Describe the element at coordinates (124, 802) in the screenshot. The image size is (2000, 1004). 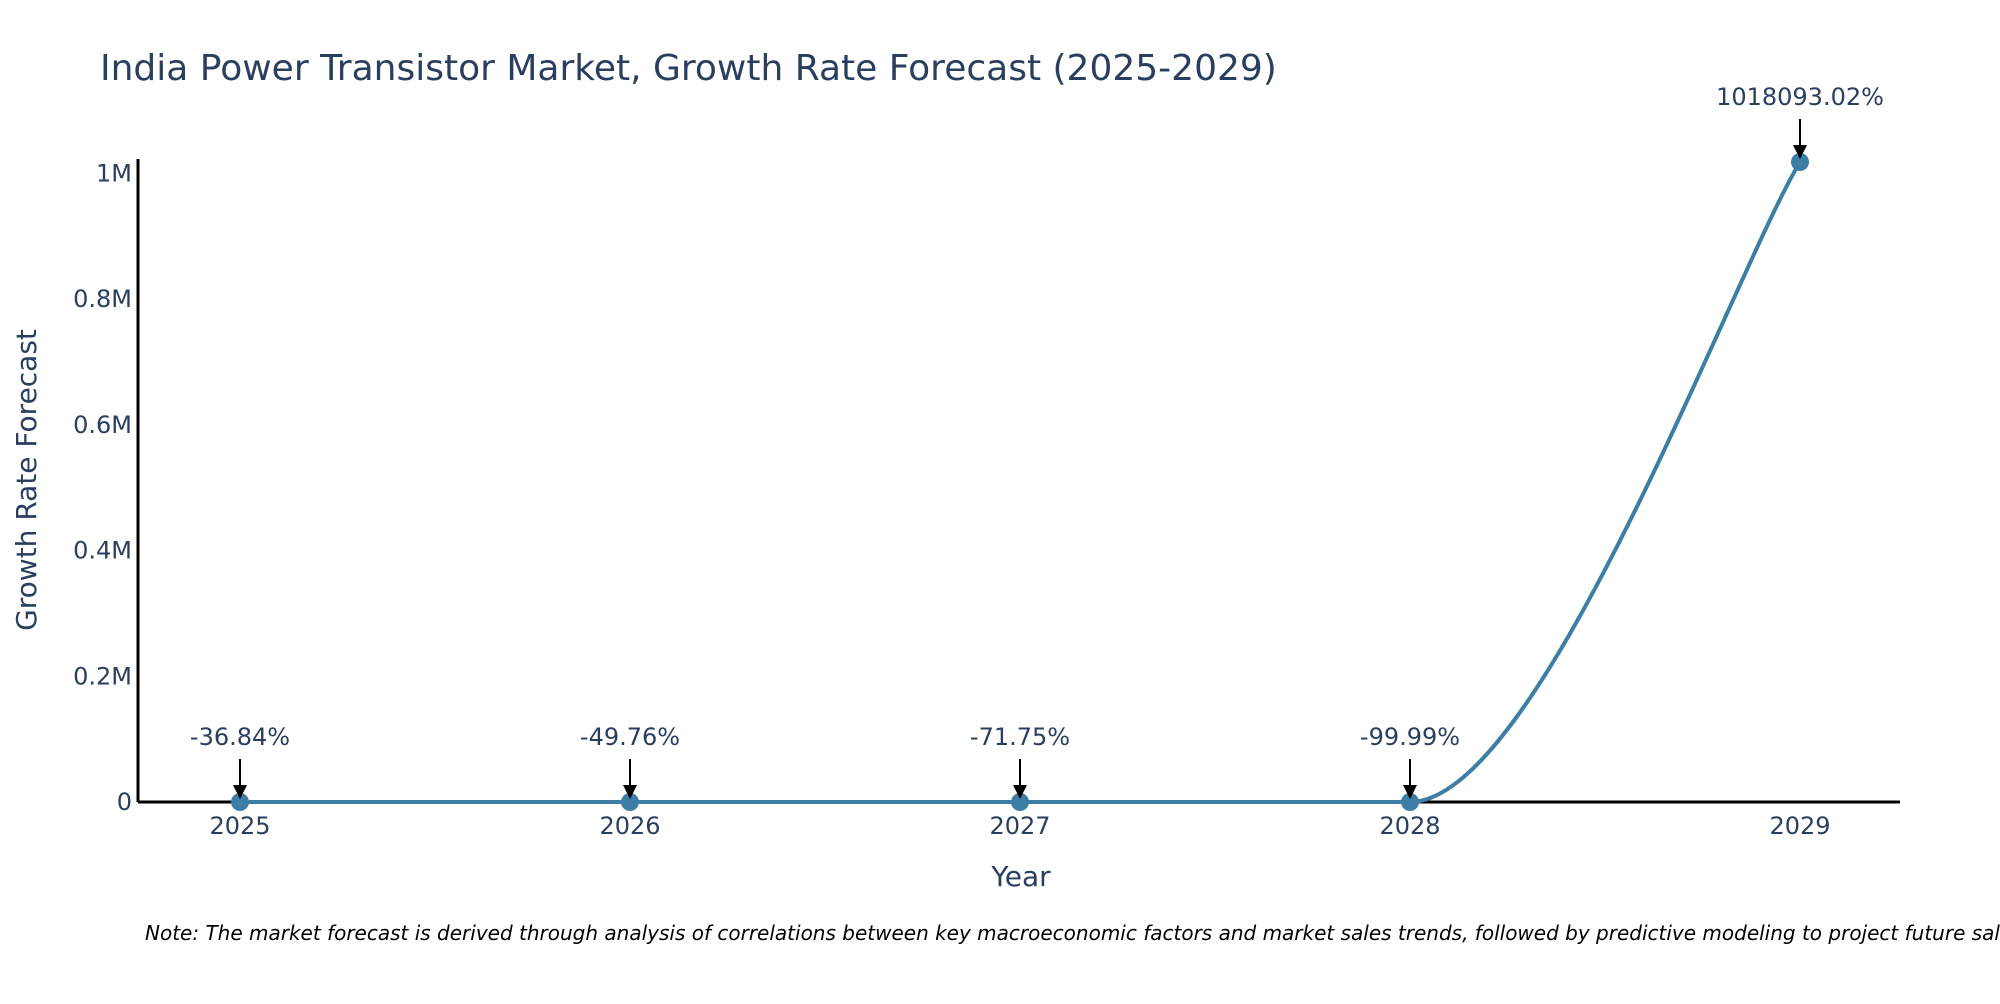
I see `y-tick-label: 0` at that location.